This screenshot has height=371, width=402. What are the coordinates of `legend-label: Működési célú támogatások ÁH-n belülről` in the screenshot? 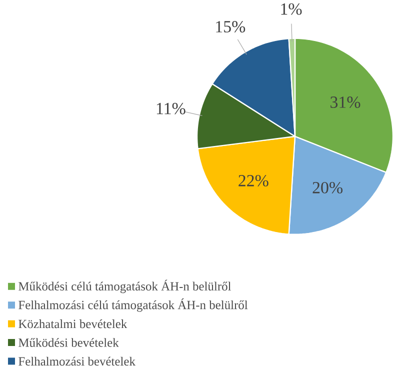 It's located at (125, 286).